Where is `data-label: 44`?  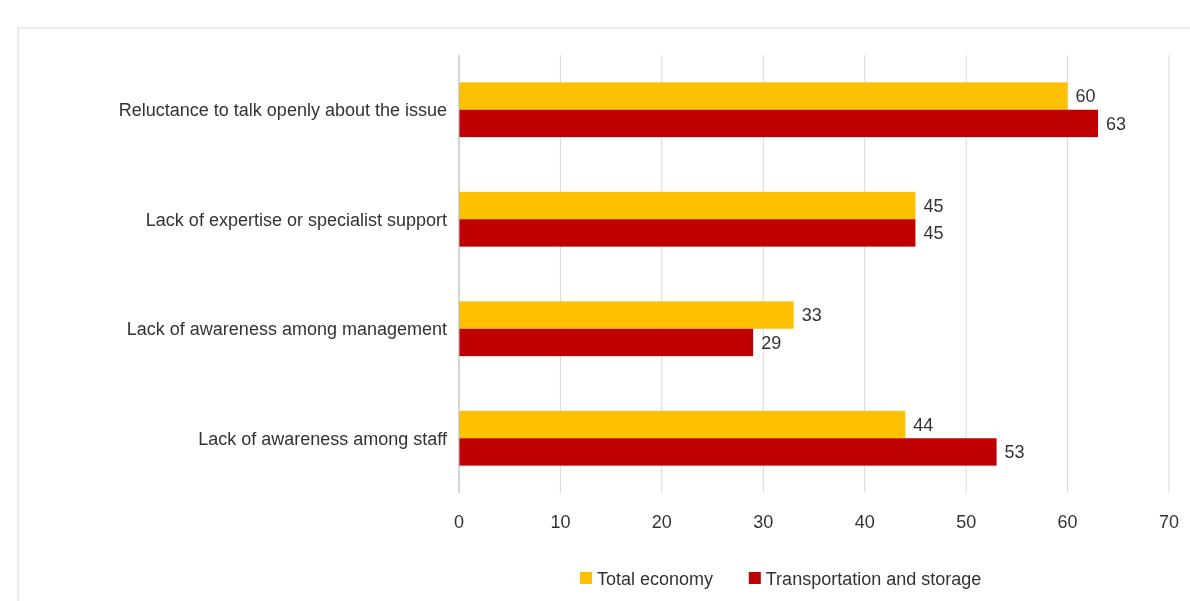
data-label: 44 is located at coordinates (923, 424).